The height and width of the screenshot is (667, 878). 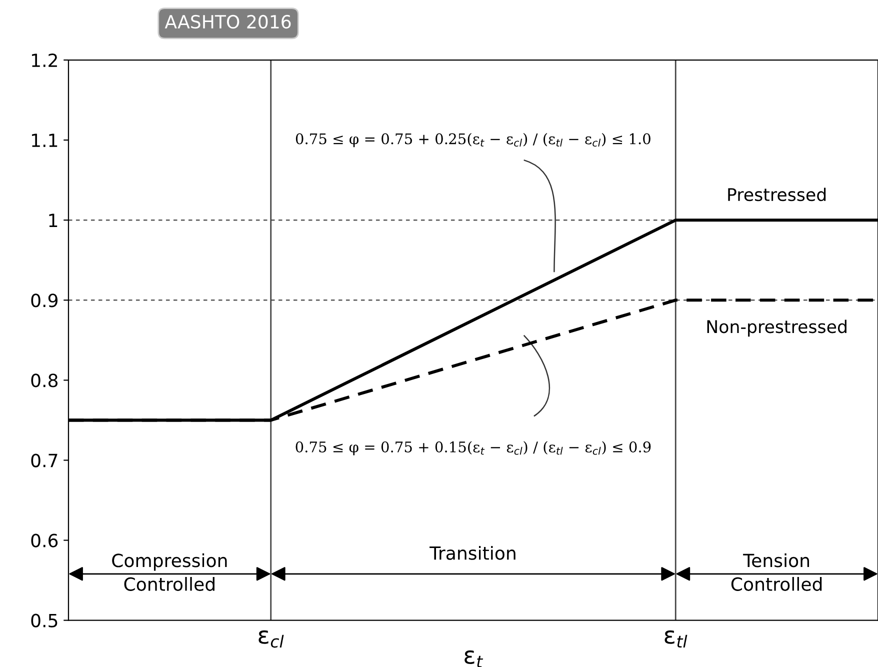 I want to click on y-tick-label: 0.7, so click(x=44, y=461).